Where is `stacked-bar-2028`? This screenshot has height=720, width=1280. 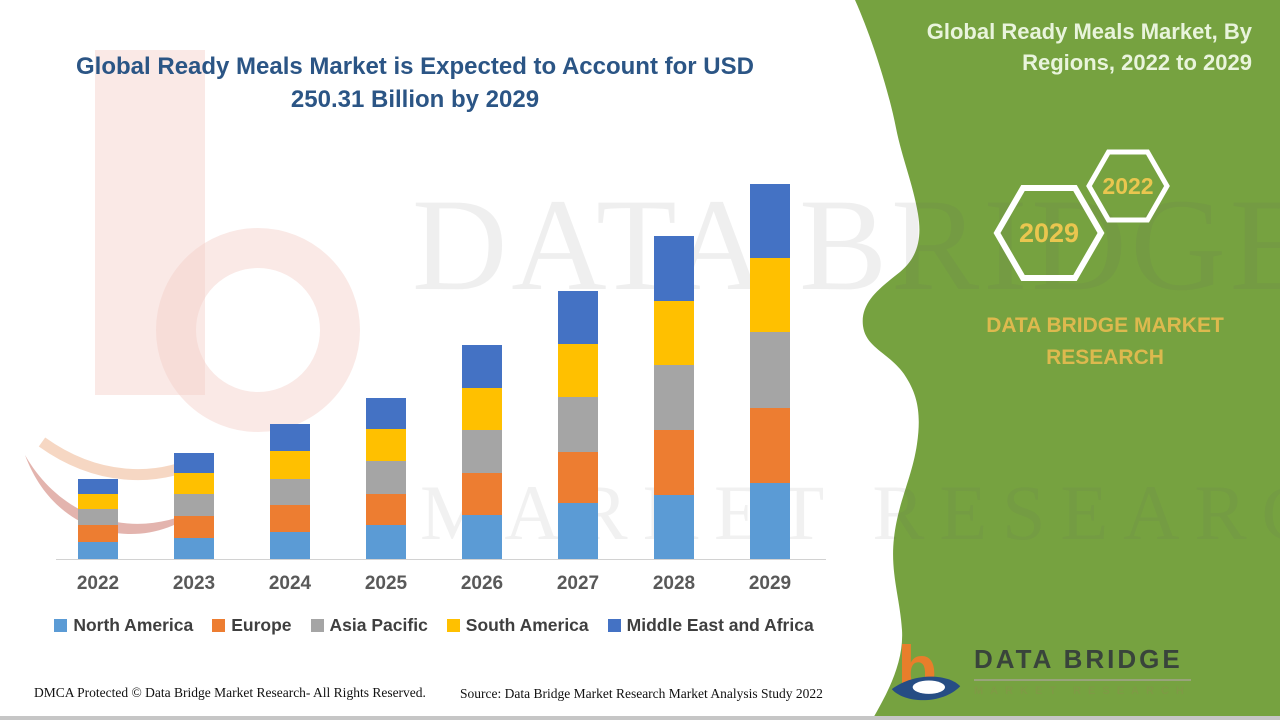 stacked-bar-2028 is located at coordinates (674, 397).